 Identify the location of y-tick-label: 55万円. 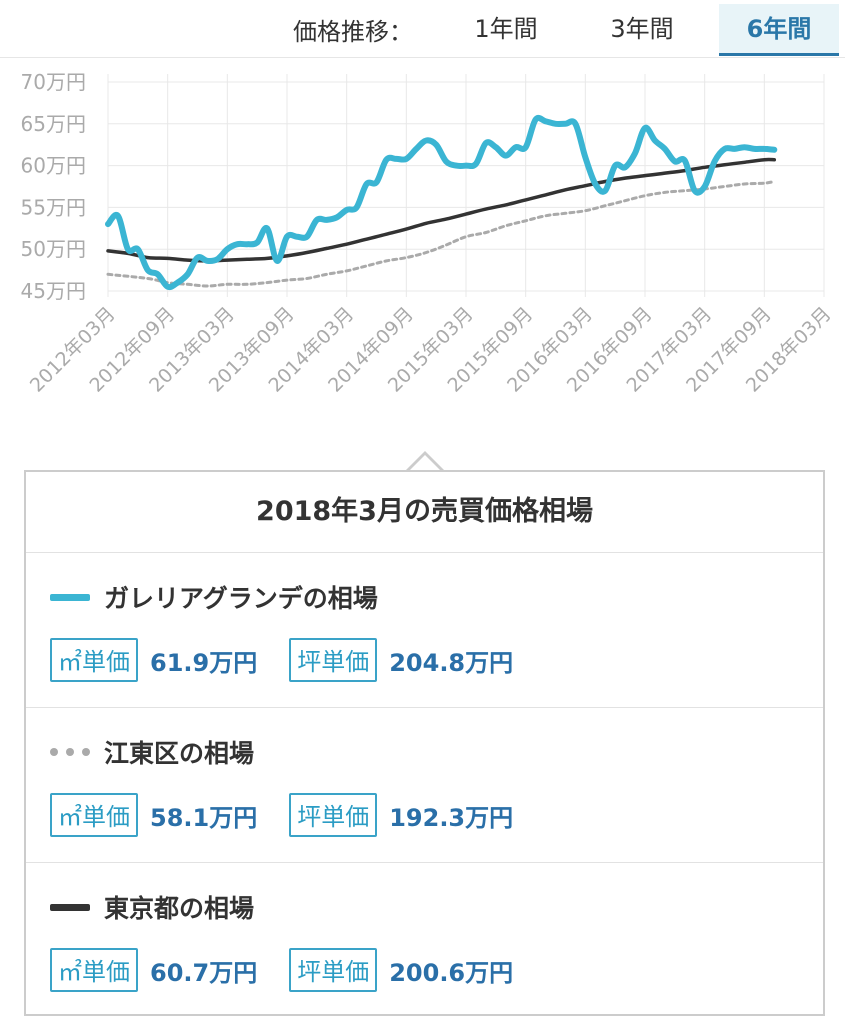
(53, 207).